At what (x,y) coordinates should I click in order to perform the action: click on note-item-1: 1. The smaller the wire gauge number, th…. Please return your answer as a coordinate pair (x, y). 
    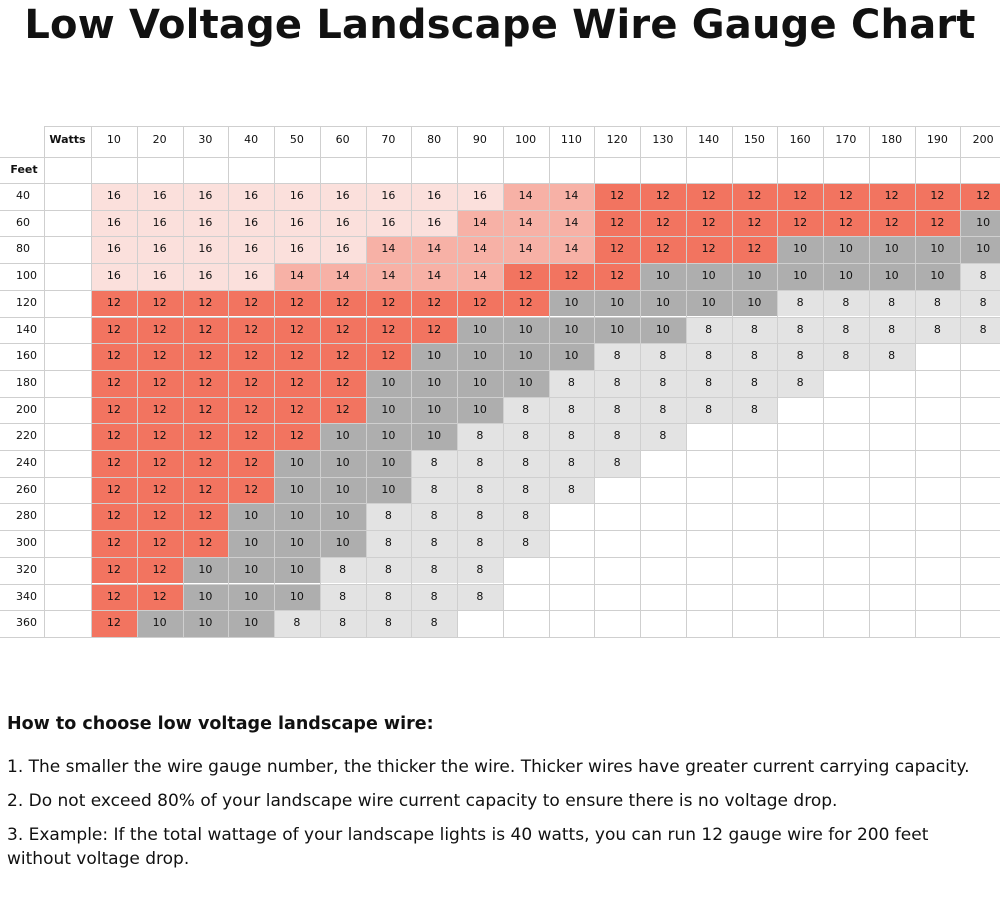
    Looking at the image, I should click on (488, 767).